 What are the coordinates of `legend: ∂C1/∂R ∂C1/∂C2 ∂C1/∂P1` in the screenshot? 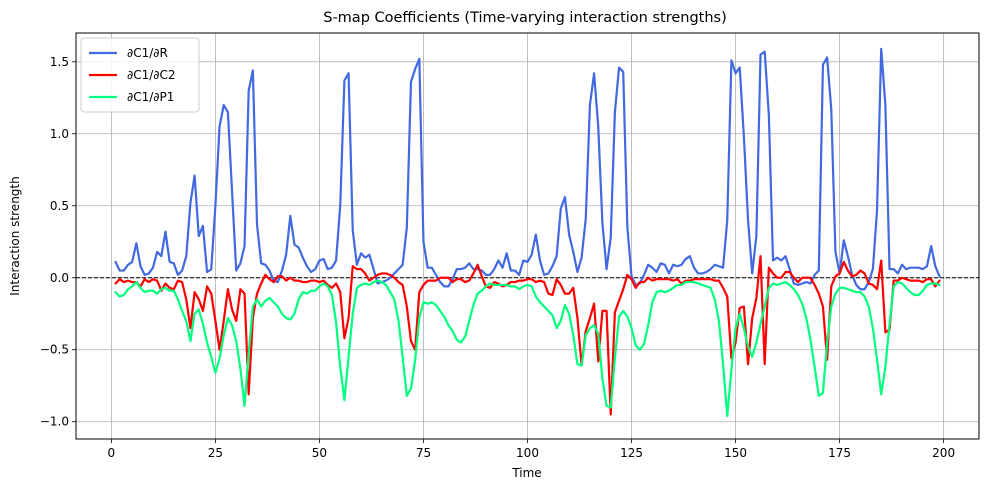 It's located at (140, 75).